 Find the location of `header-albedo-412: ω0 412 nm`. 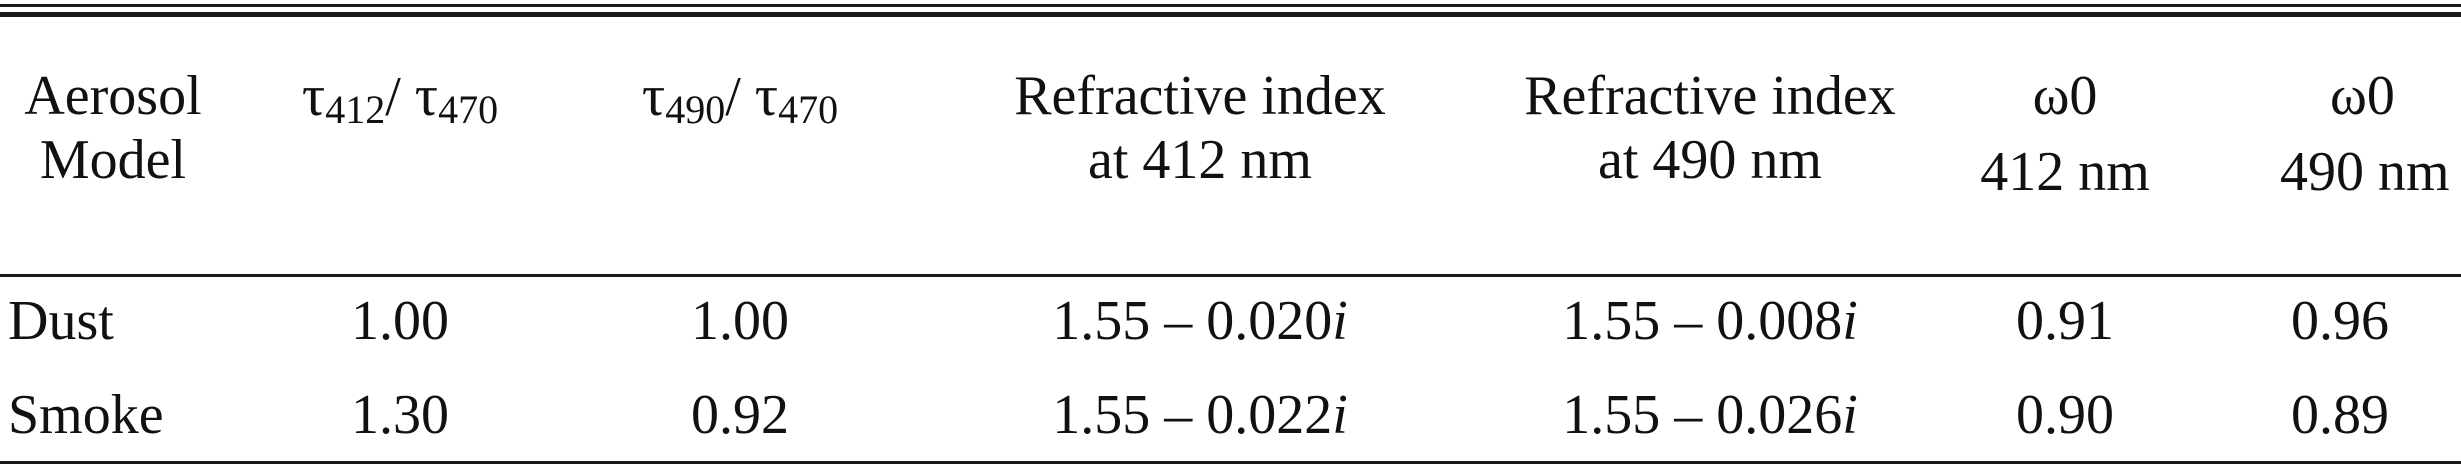

header-albedo-412: ω0 412 nm is located at coordinates (2065, 134).